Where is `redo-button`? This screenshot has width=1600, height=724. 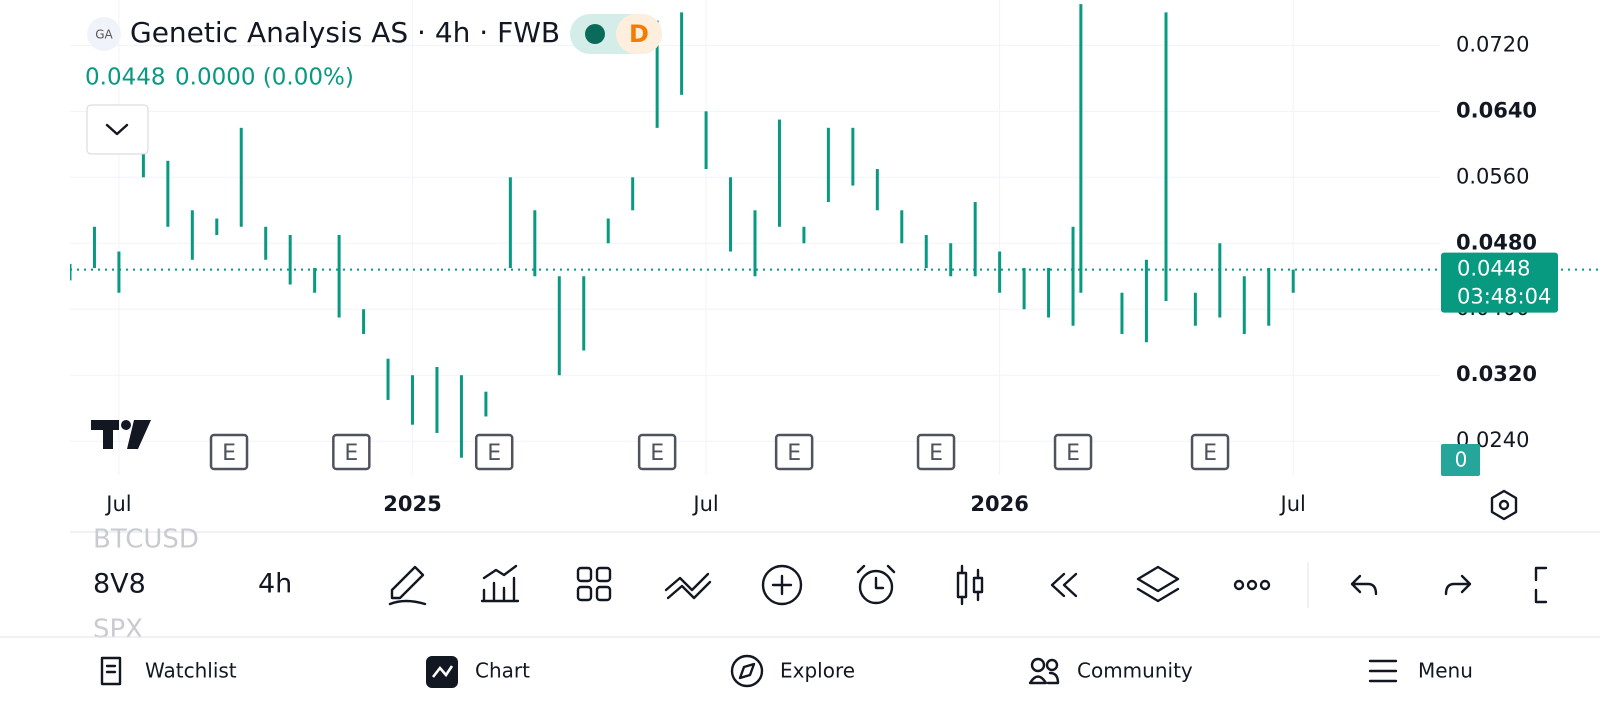 redo-button is located at coordinates (1458, 585).